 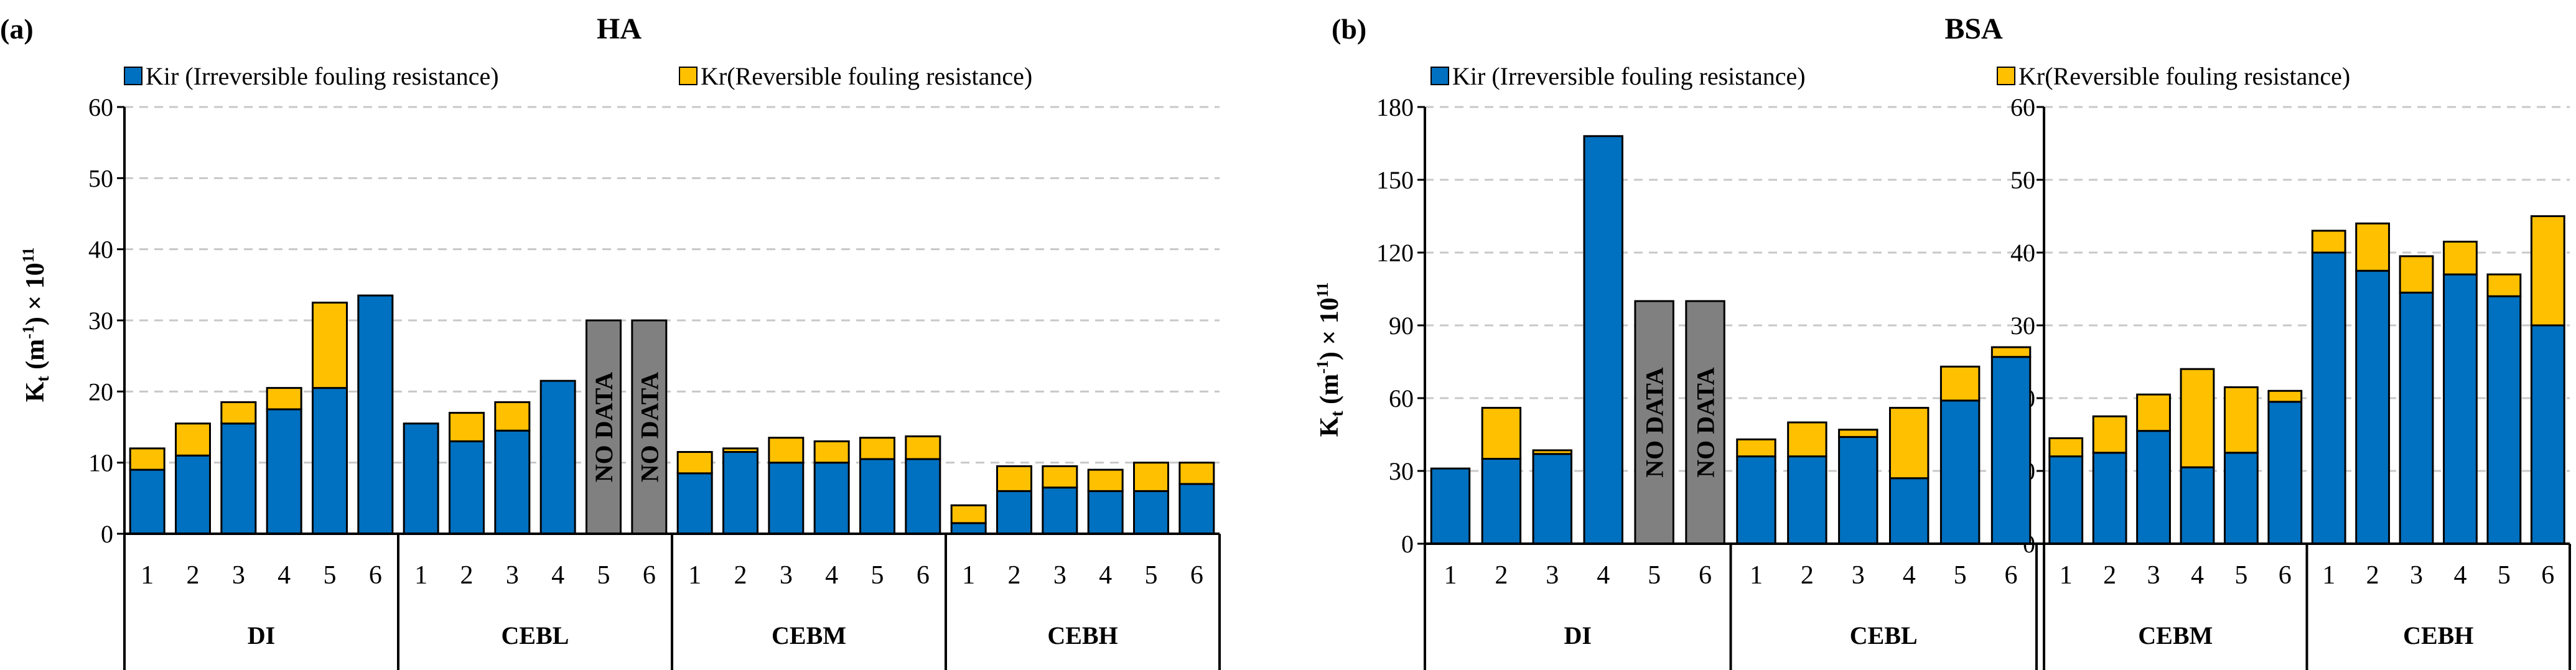 What do you see at coordinates (535, 635) in the screenshot?
I see `x-group-label: CEBL` at bounding box center [535, 635].